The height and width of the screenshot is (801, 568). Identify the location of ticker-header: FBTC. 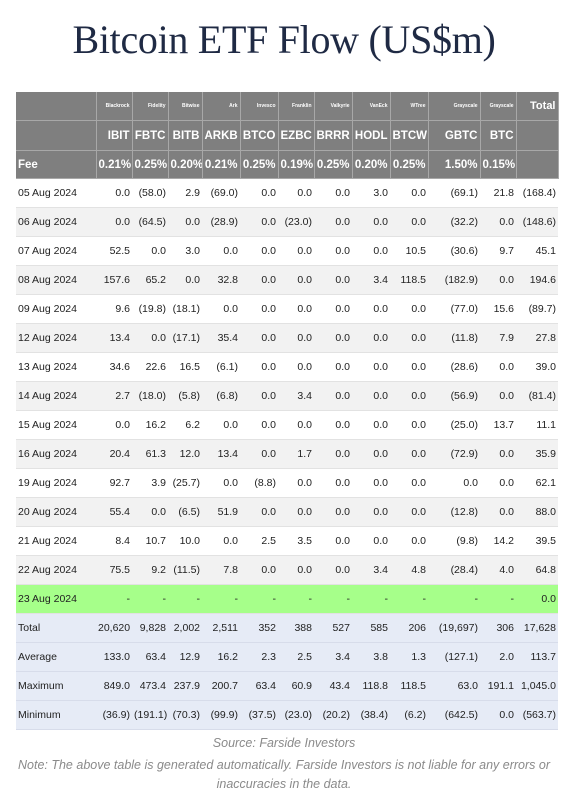
(150, 135).